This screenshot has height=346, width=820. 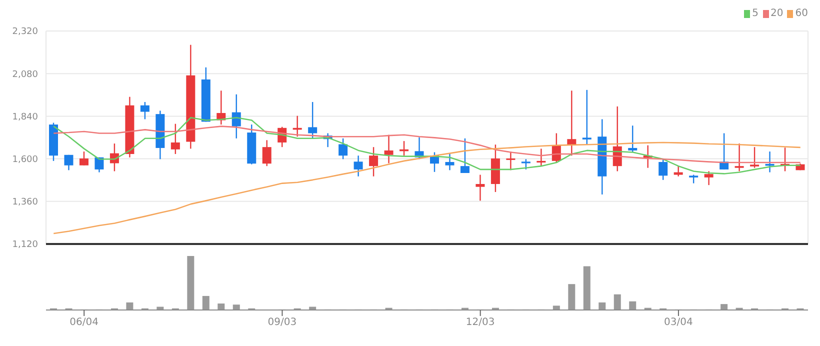 I want to click on x-tick-label: 06/04, so click(x=84, y=322).